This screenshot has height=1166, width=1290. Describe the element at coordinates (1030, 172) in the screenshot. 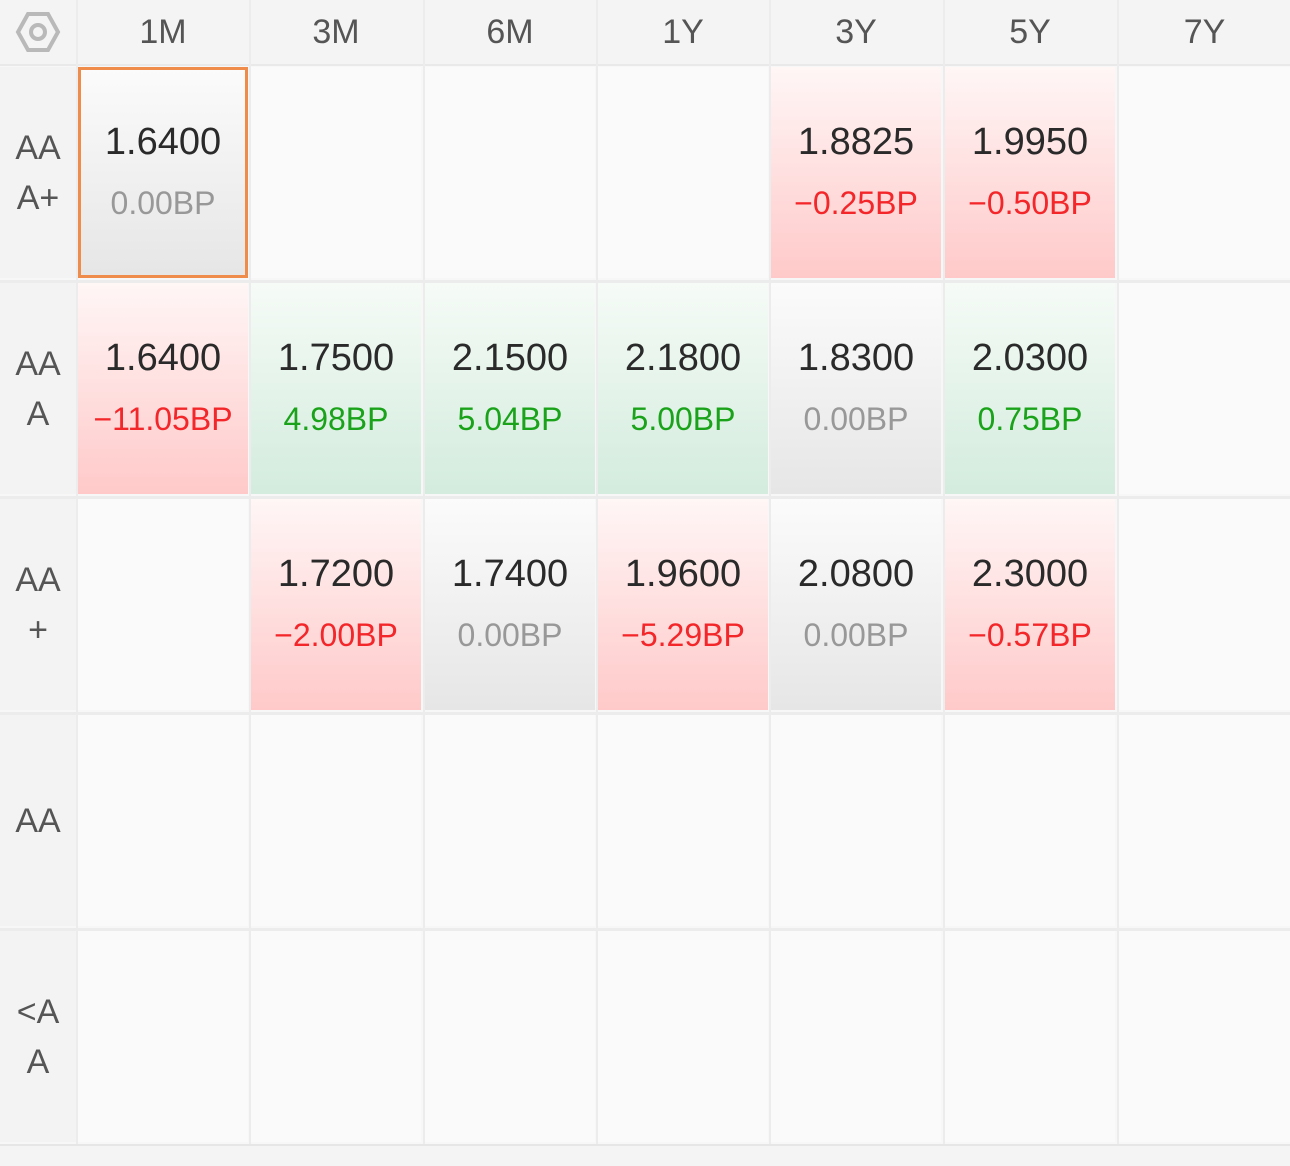

I see `yield-cell: 1.9950 −0.50BP` at that location.